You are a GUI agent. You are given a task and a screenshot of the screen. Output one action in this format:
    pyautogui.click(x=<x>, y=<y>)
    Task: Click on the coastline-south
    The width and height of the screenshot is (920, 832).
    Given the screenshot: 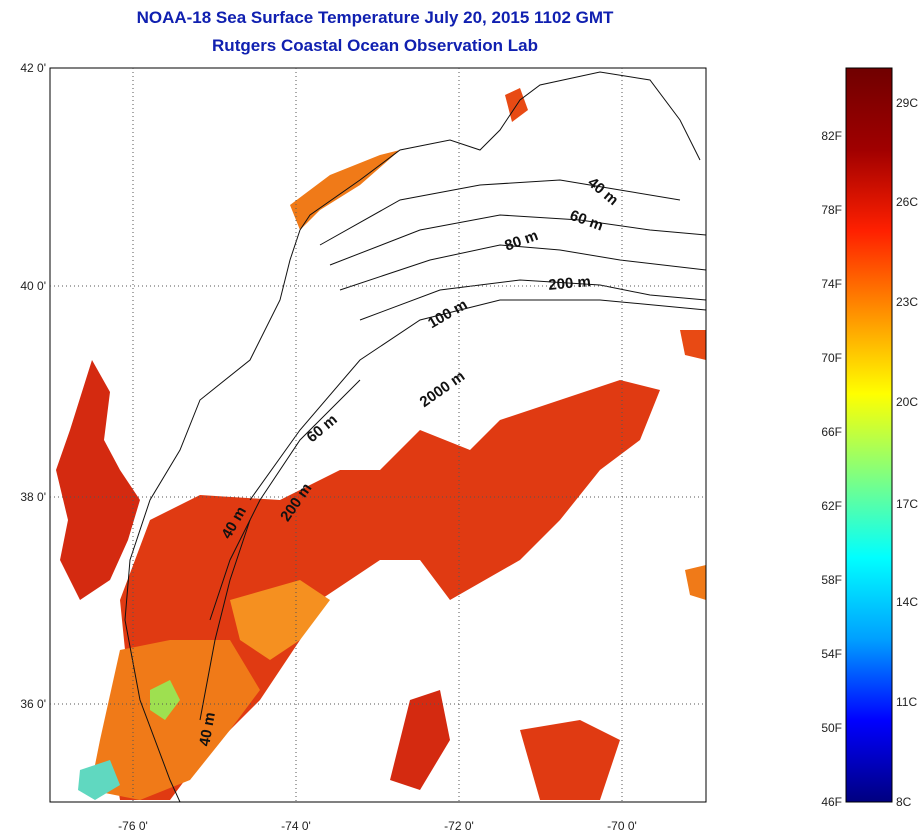 What is the action you would take?
    pyautogui.click(x=212, y=515)
    